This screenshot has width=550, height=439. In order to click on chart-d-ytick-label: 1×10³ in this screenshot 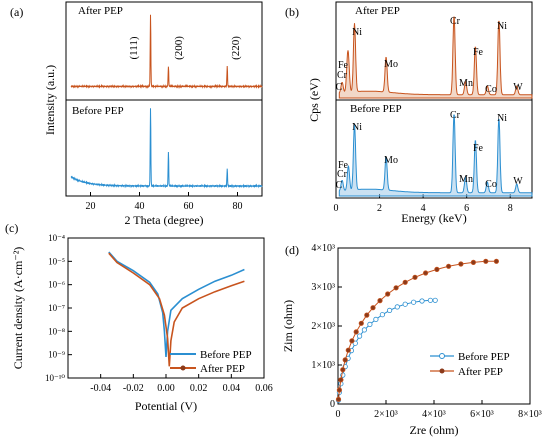, I will do `click(323, 365)`.